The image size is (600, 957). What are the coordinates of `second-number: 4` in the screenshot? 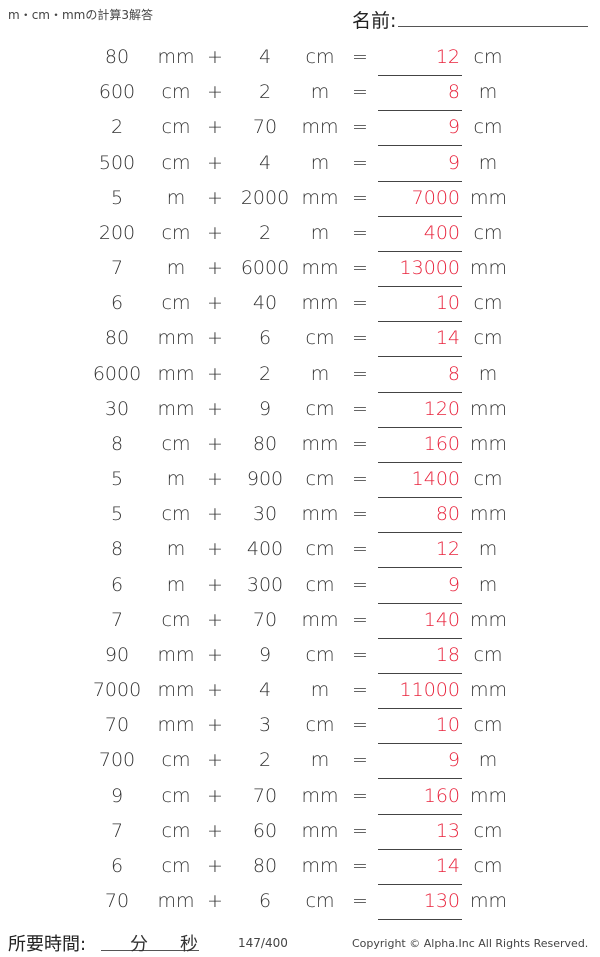 It's located at (265, 57).